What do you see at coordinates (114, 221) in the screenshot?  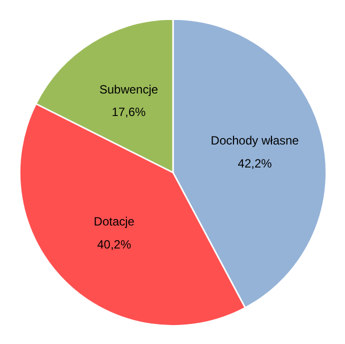 I see `slice-label: Dotacje` at bounding box center [114, 221].